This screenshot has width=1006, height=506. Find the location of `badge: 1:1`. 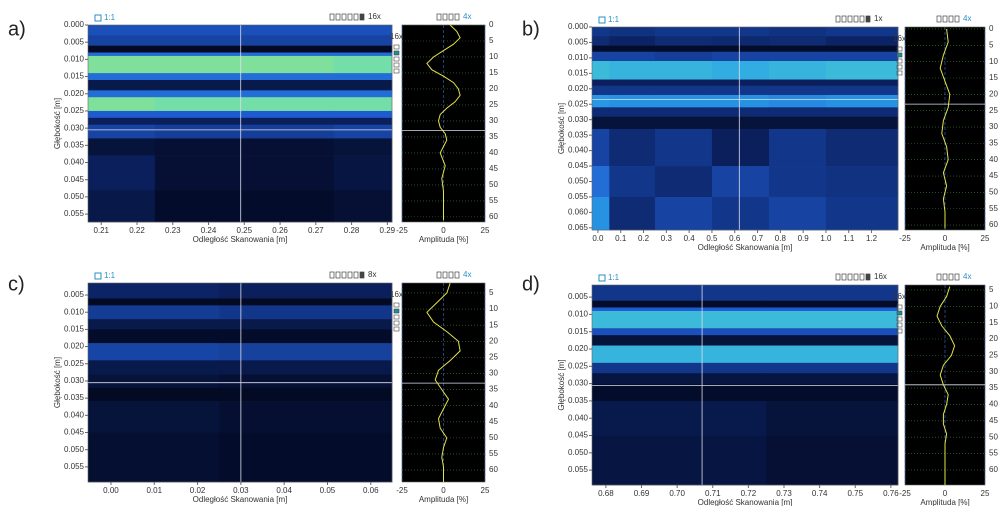

badge: 1:1 is located at coordinates (110, 17).